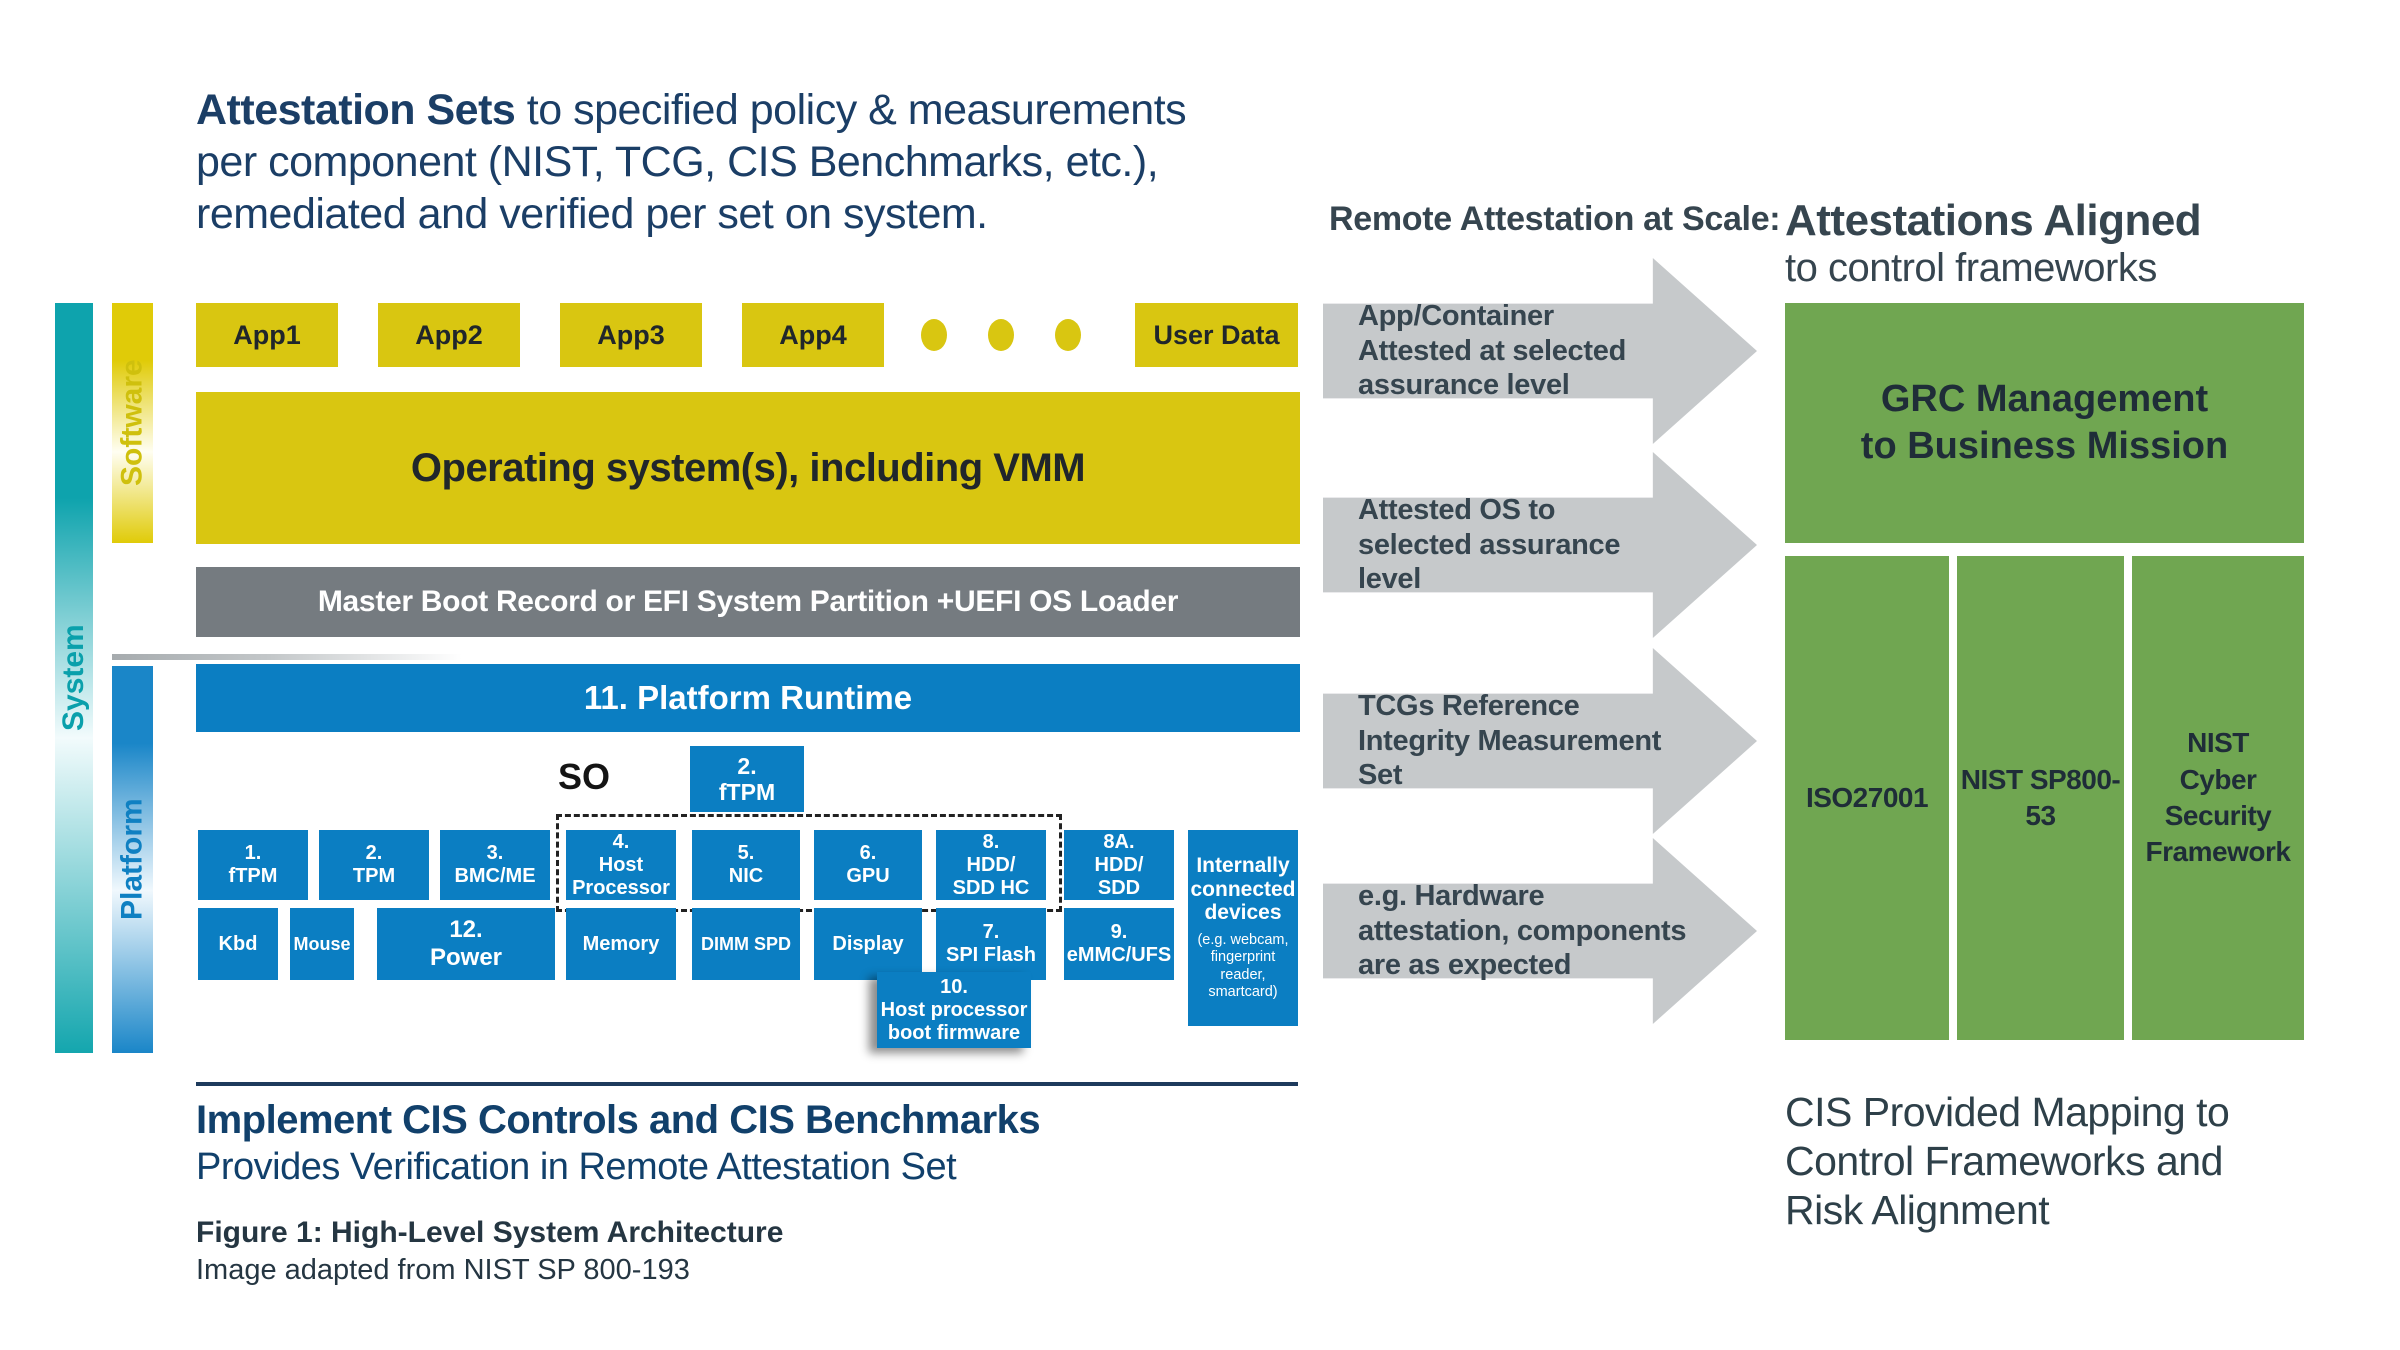  What do you see at coordinates (868, 944) in the screenshot?
I see `component-display: Display` at bounding box center [868, 944].